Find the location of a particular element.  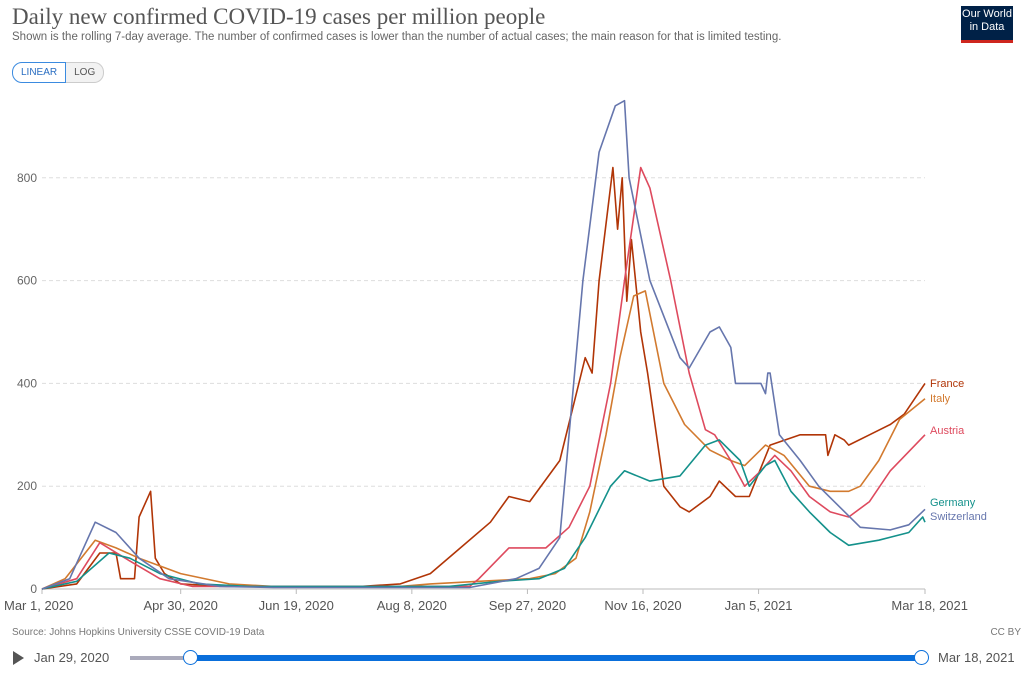

series-label-germany: Germany is located at coordinates (953, 503).